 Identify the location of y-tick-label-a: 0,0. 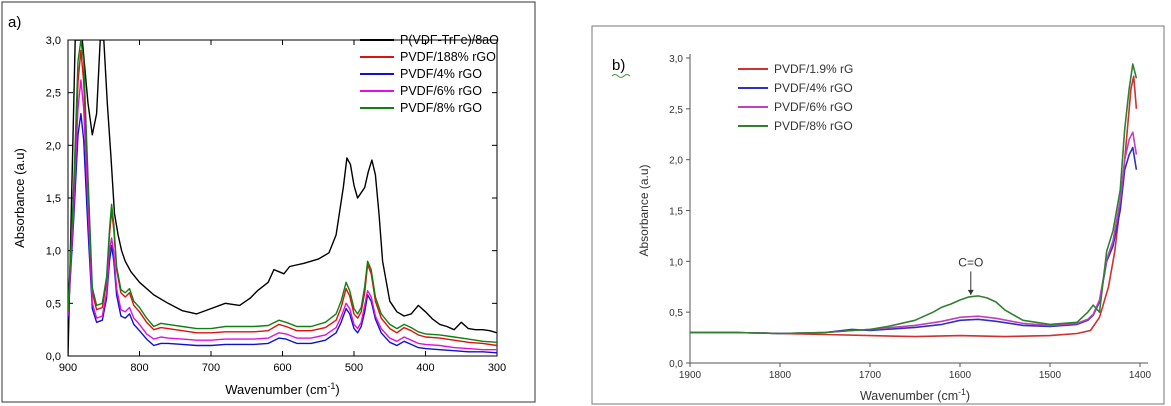
(53, 357).